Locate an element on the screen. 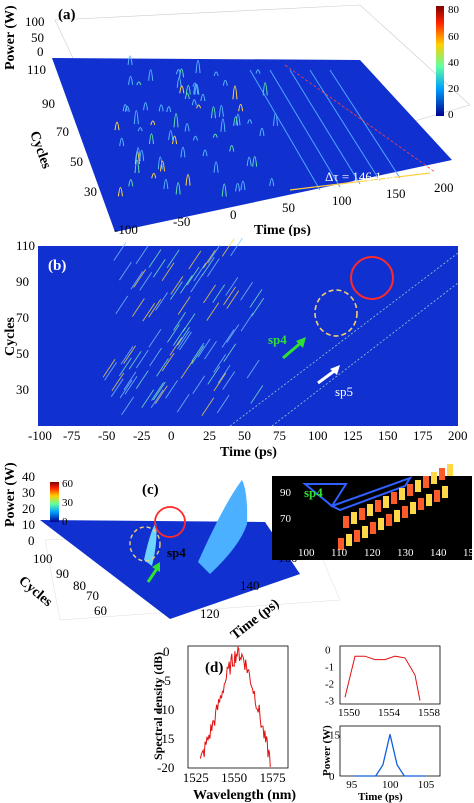  cbar-tick-2: 40 is located at coordinates (454, 63).